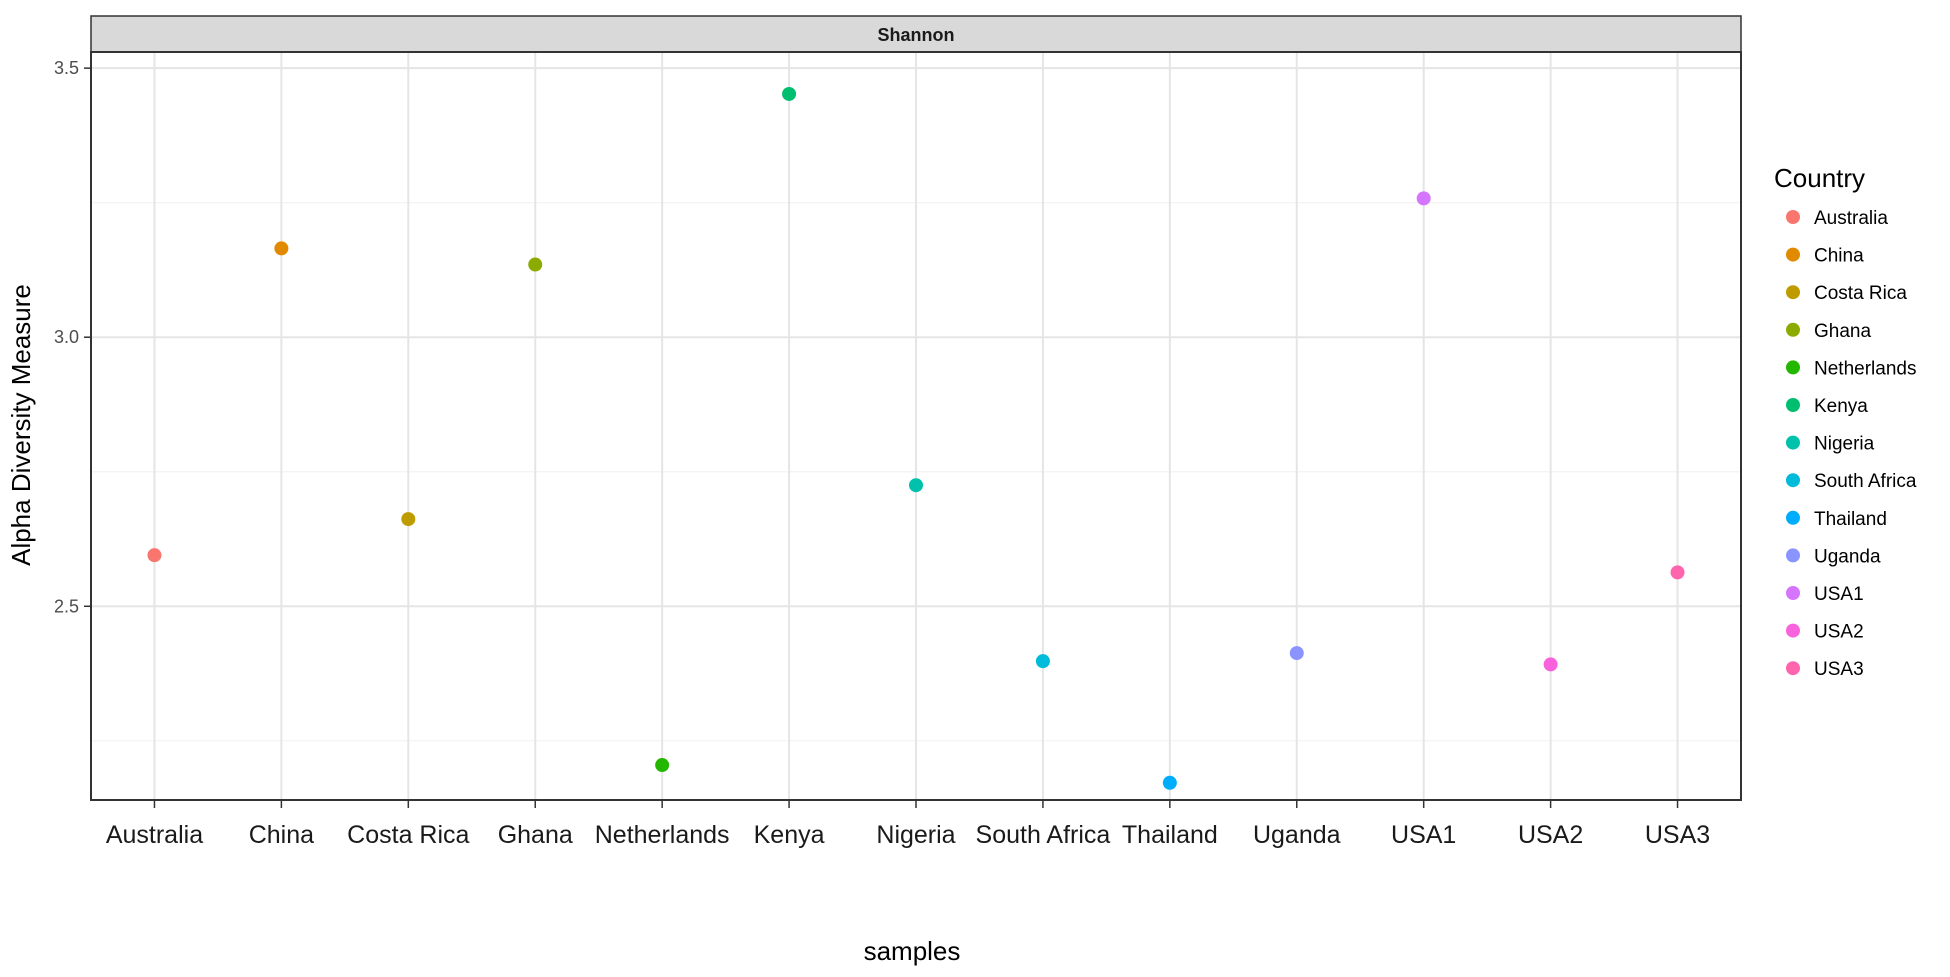 The height and width of the screenshot is (977, 1950). Describe the element at coordinates (912, 951) in the screenshot. I see `x-axis-title: samples` at that location.